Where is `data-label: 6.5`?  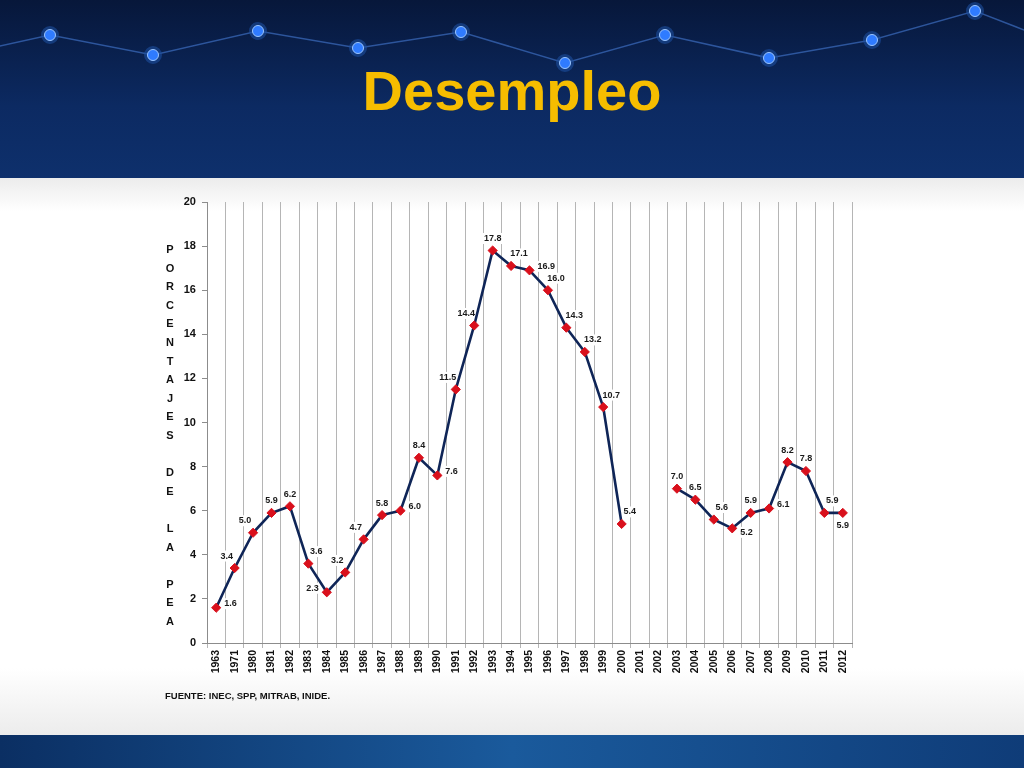 data-label: 6.5 is located at coordinates (695, 487).